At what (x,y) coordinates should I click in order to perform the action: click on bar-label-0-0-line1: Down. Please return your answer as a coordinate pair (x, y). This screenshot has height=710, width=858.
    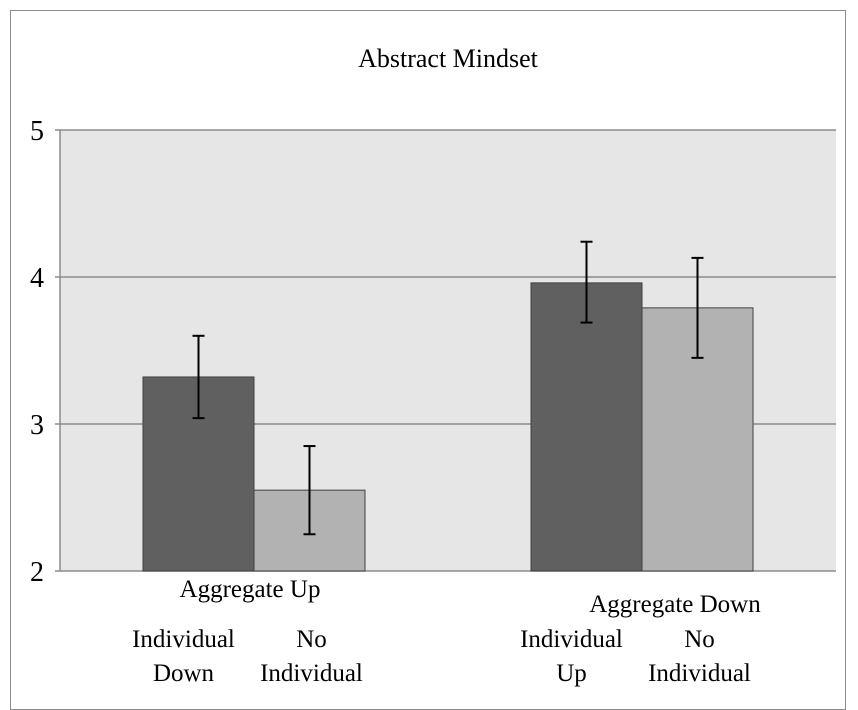
    Looking at the image, I should click on (184, 673).